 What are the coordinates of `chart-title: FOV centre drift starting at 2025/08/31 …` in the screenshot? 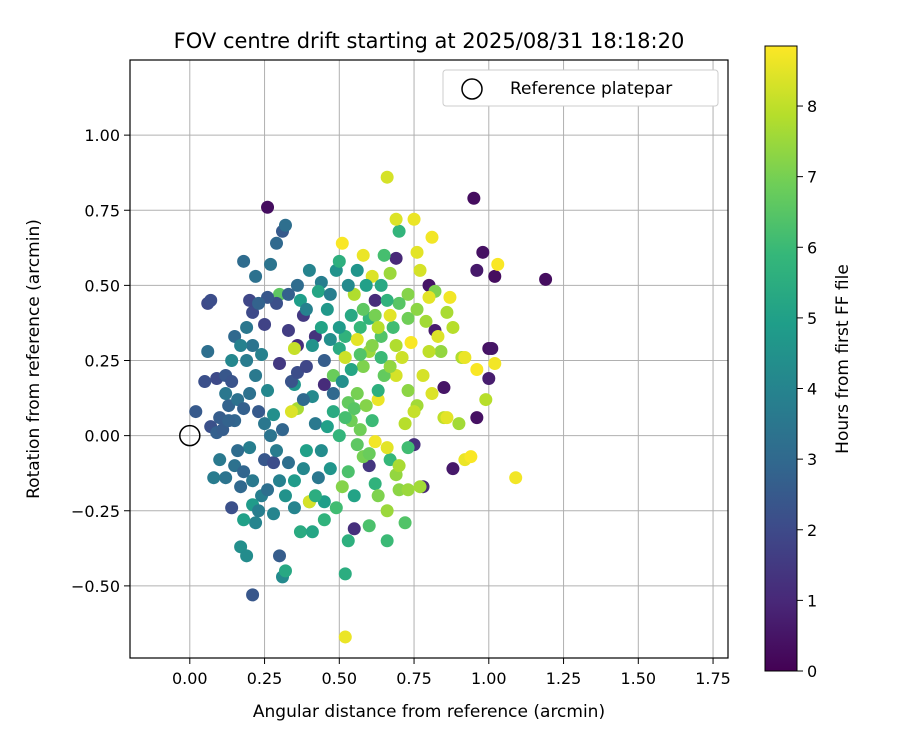 It's located at (429, 41).